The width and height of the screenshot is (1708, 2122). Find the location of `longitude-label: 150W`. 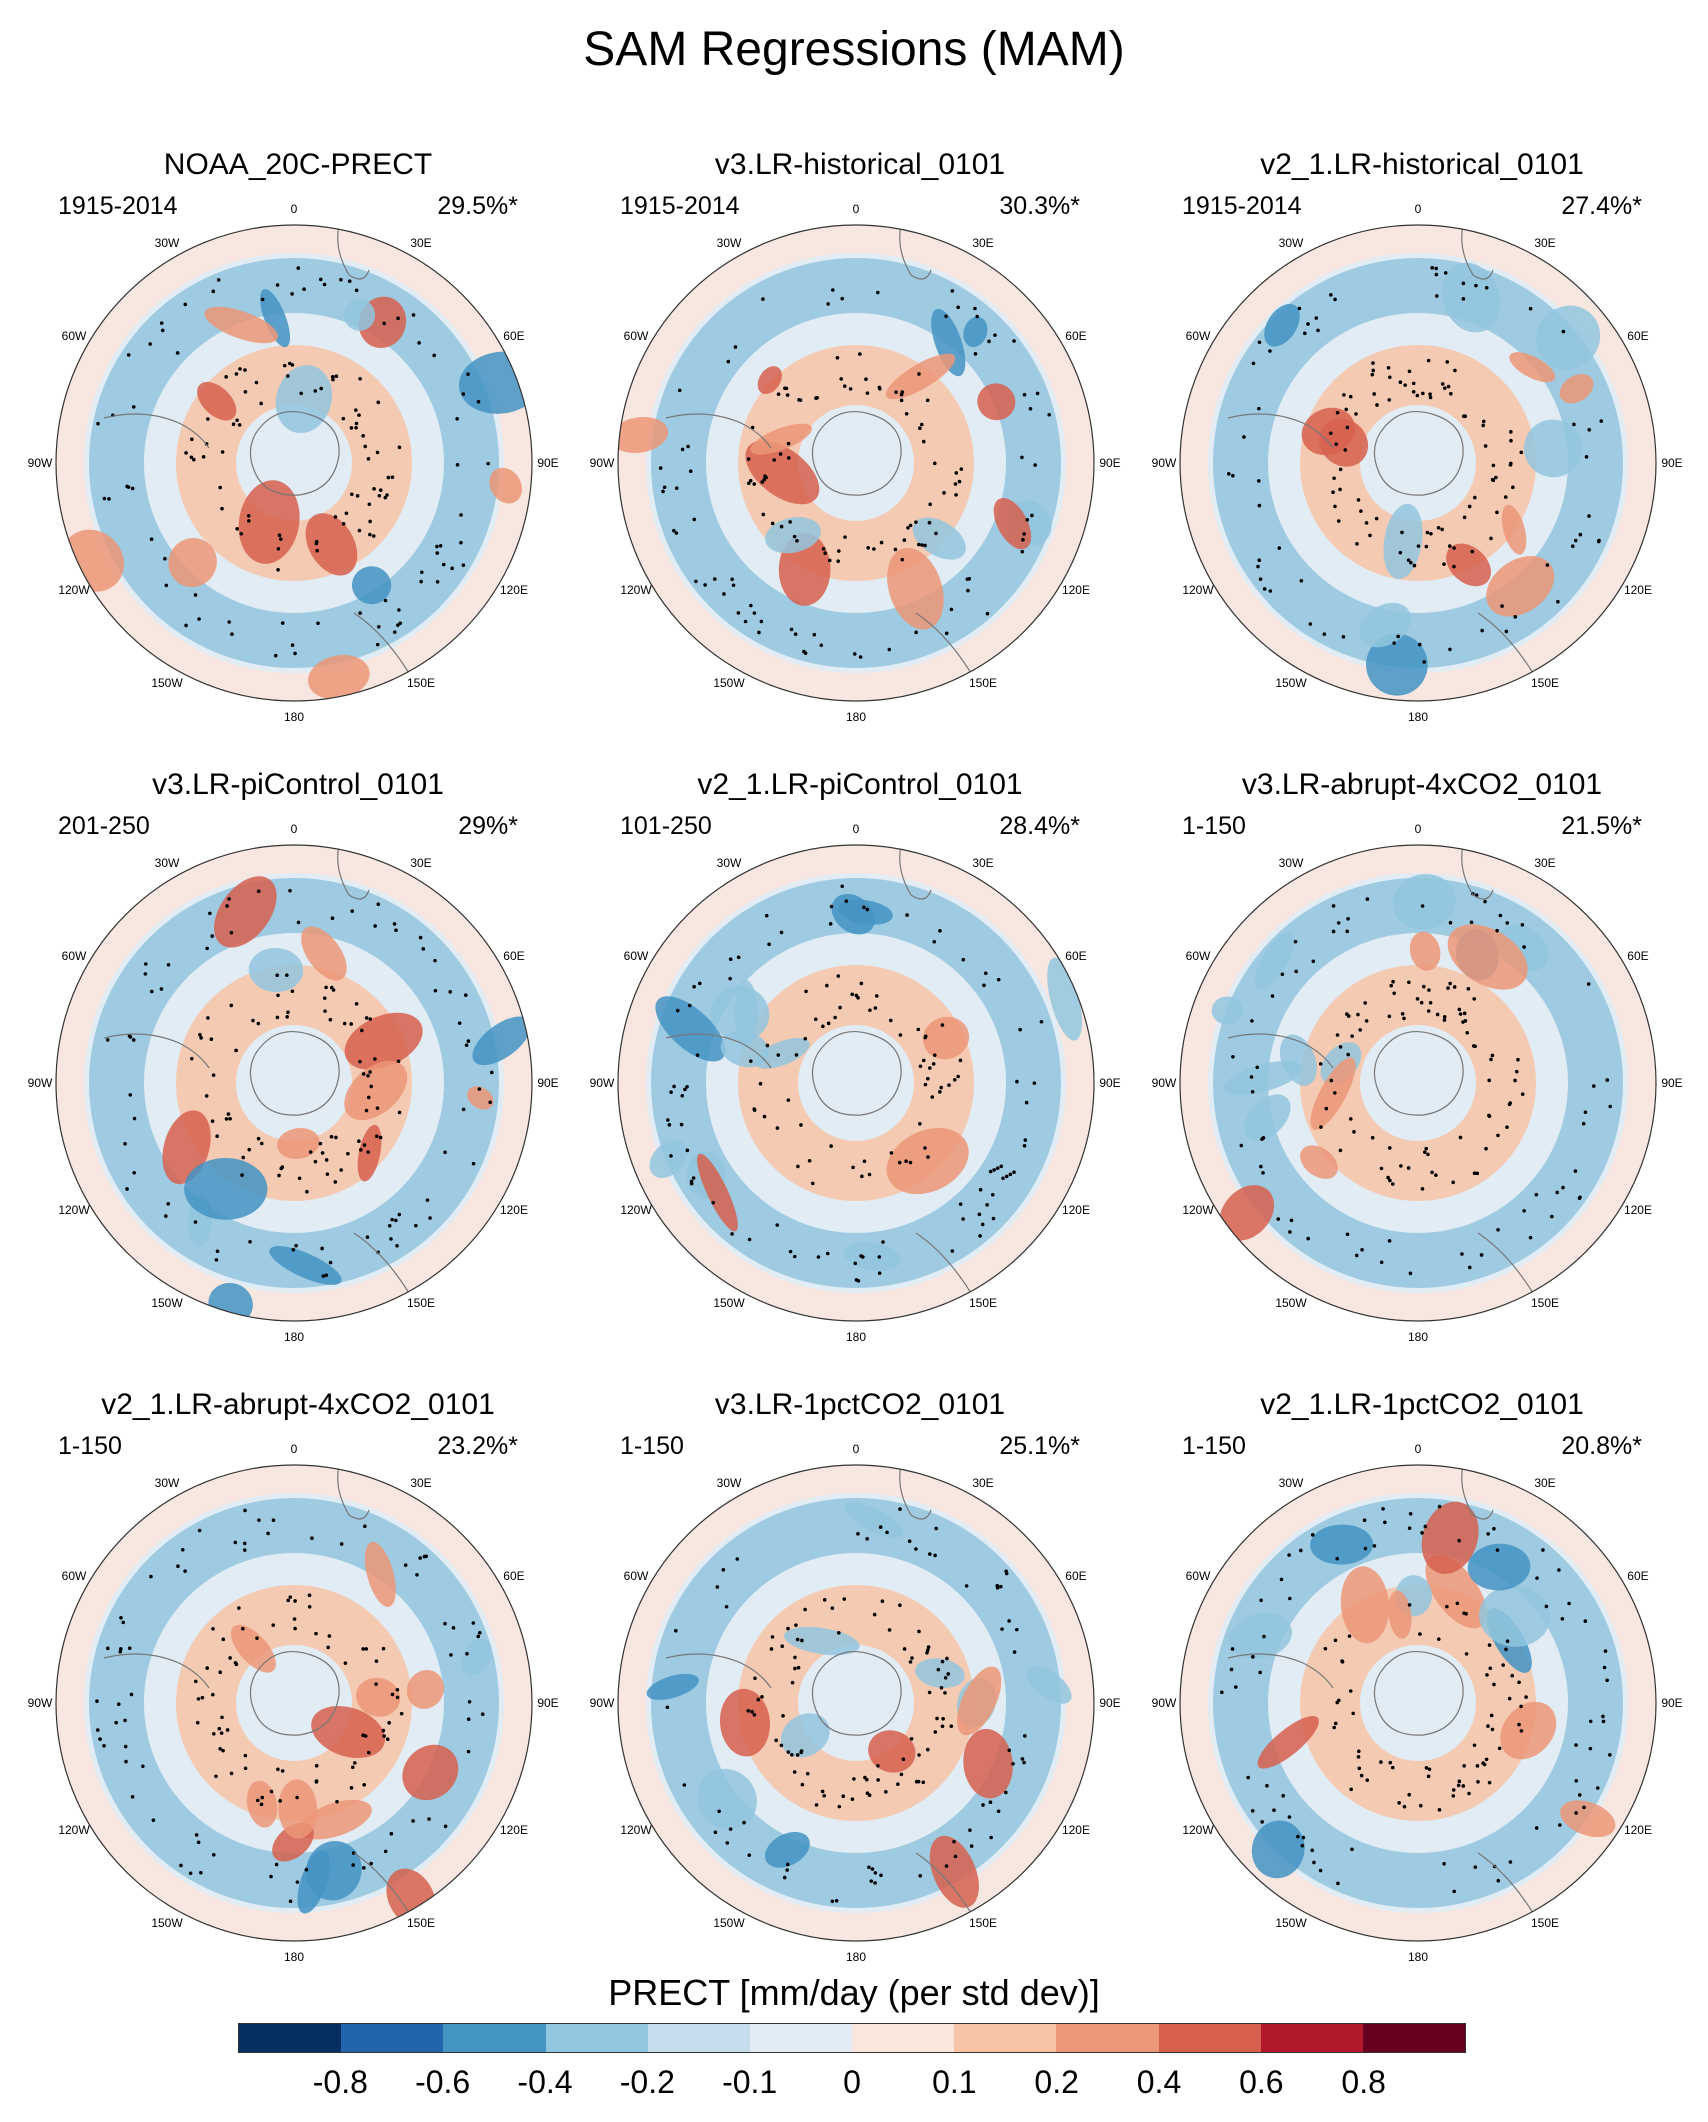

longitude-label: 150W is located at coordinates (729, 1922).